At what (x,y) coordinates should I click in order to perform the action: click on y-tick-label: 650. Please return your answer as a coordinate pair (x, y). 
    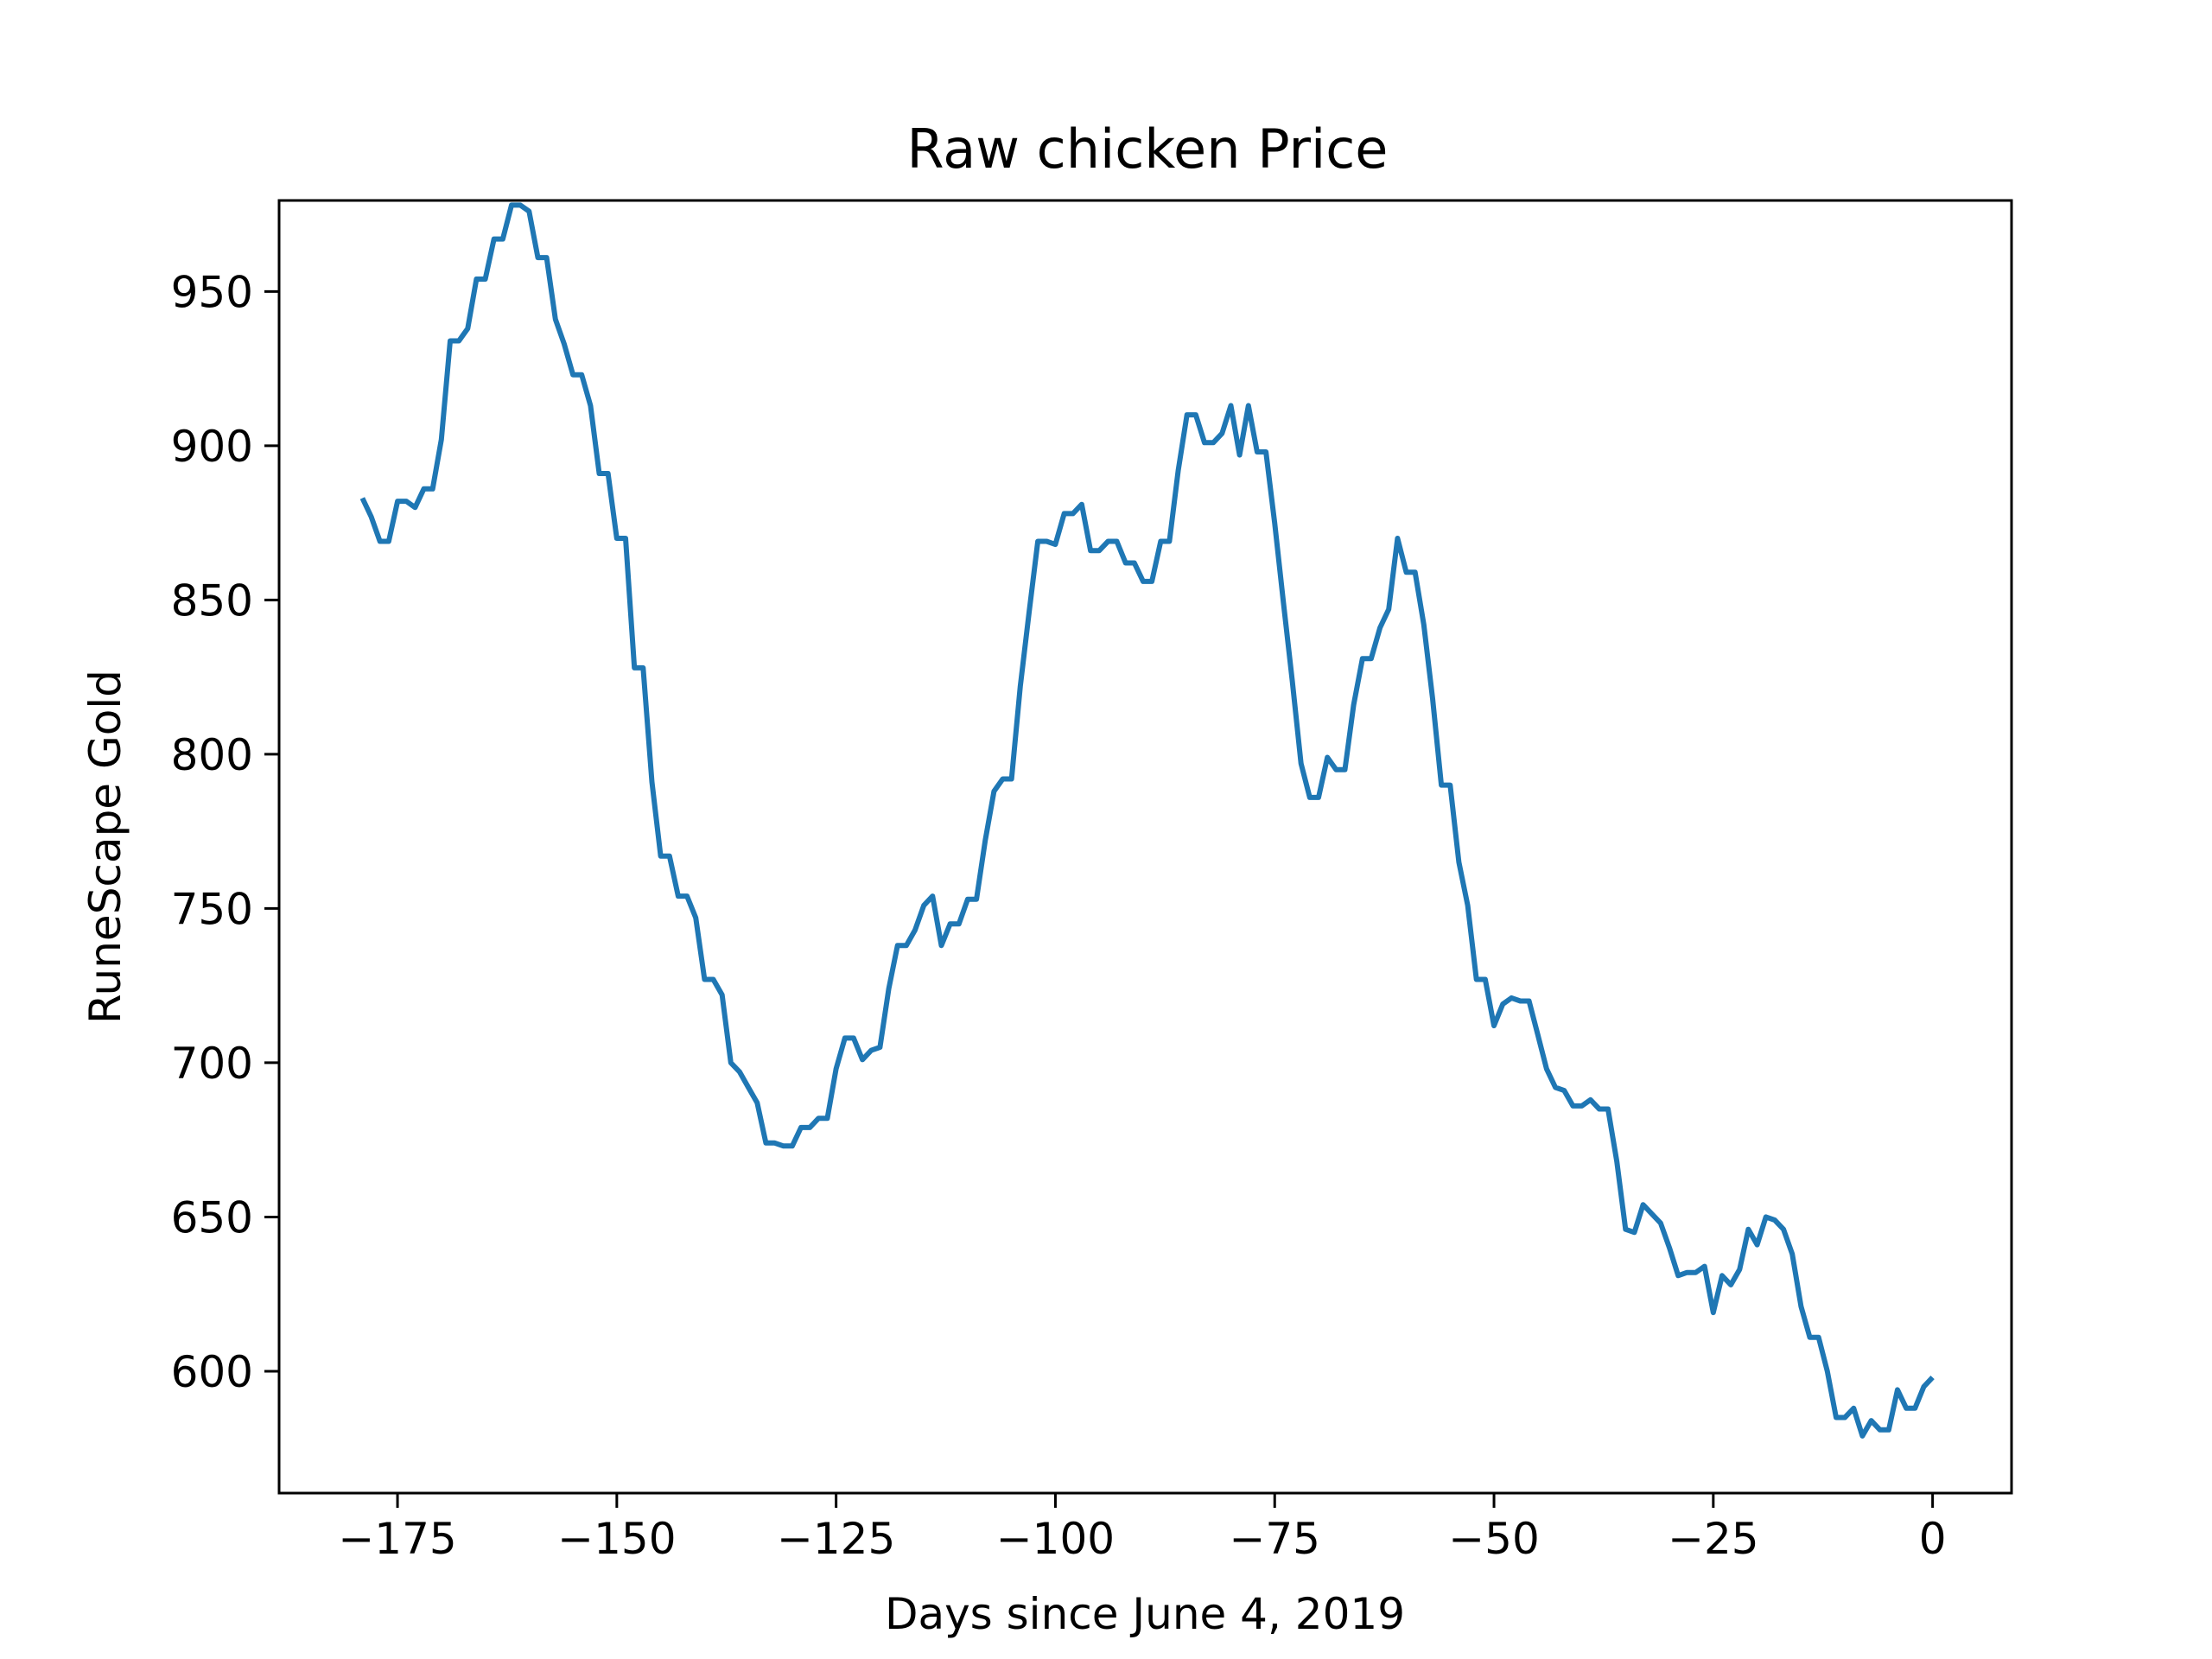
    Looking at the image, I should click on (212, 1217).